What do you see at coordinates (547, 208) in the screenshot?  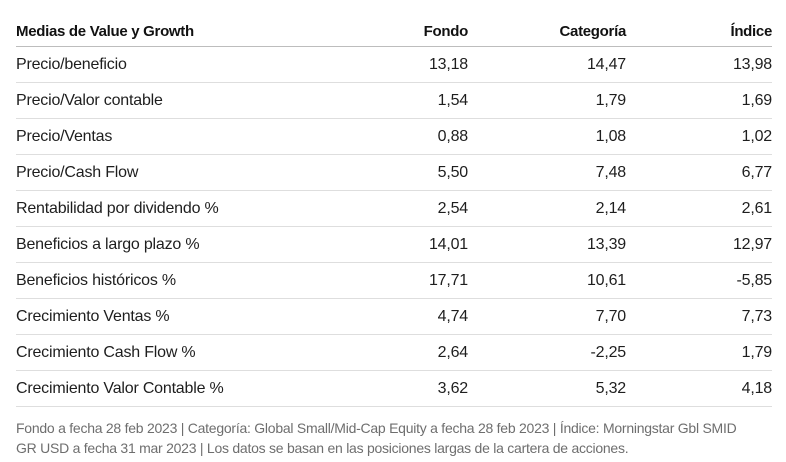 I see `row-category-value: 2,14` at bounding box center [547, 208].